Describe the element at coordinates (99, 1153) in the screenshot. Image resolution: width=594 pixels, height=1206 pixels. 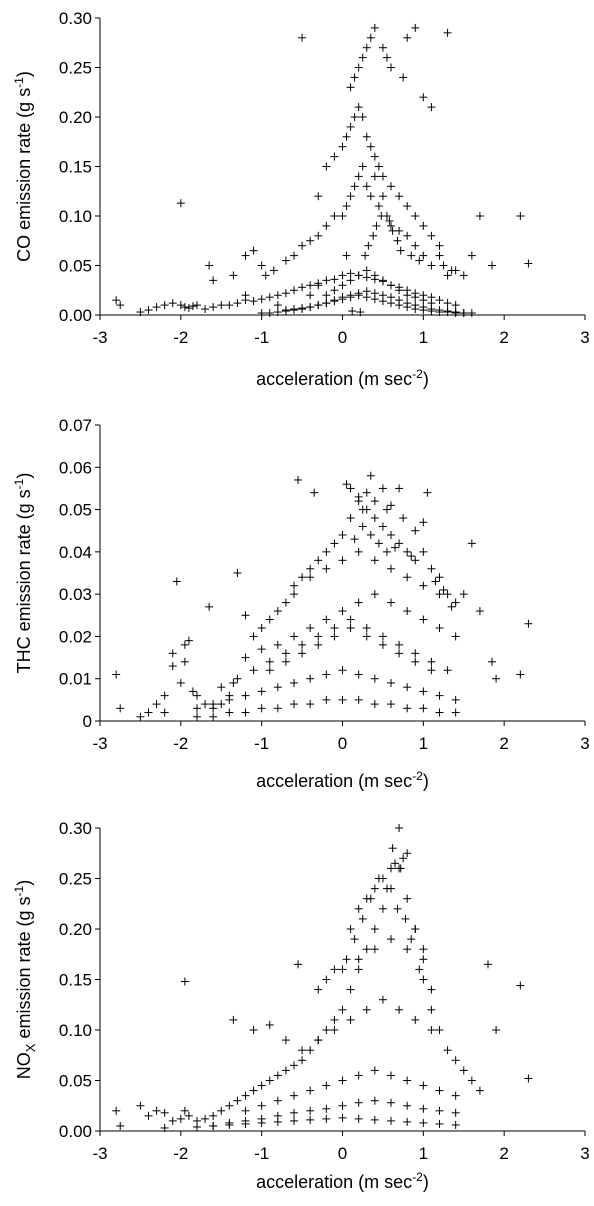
I see `x-tick-label: -3` at that location.